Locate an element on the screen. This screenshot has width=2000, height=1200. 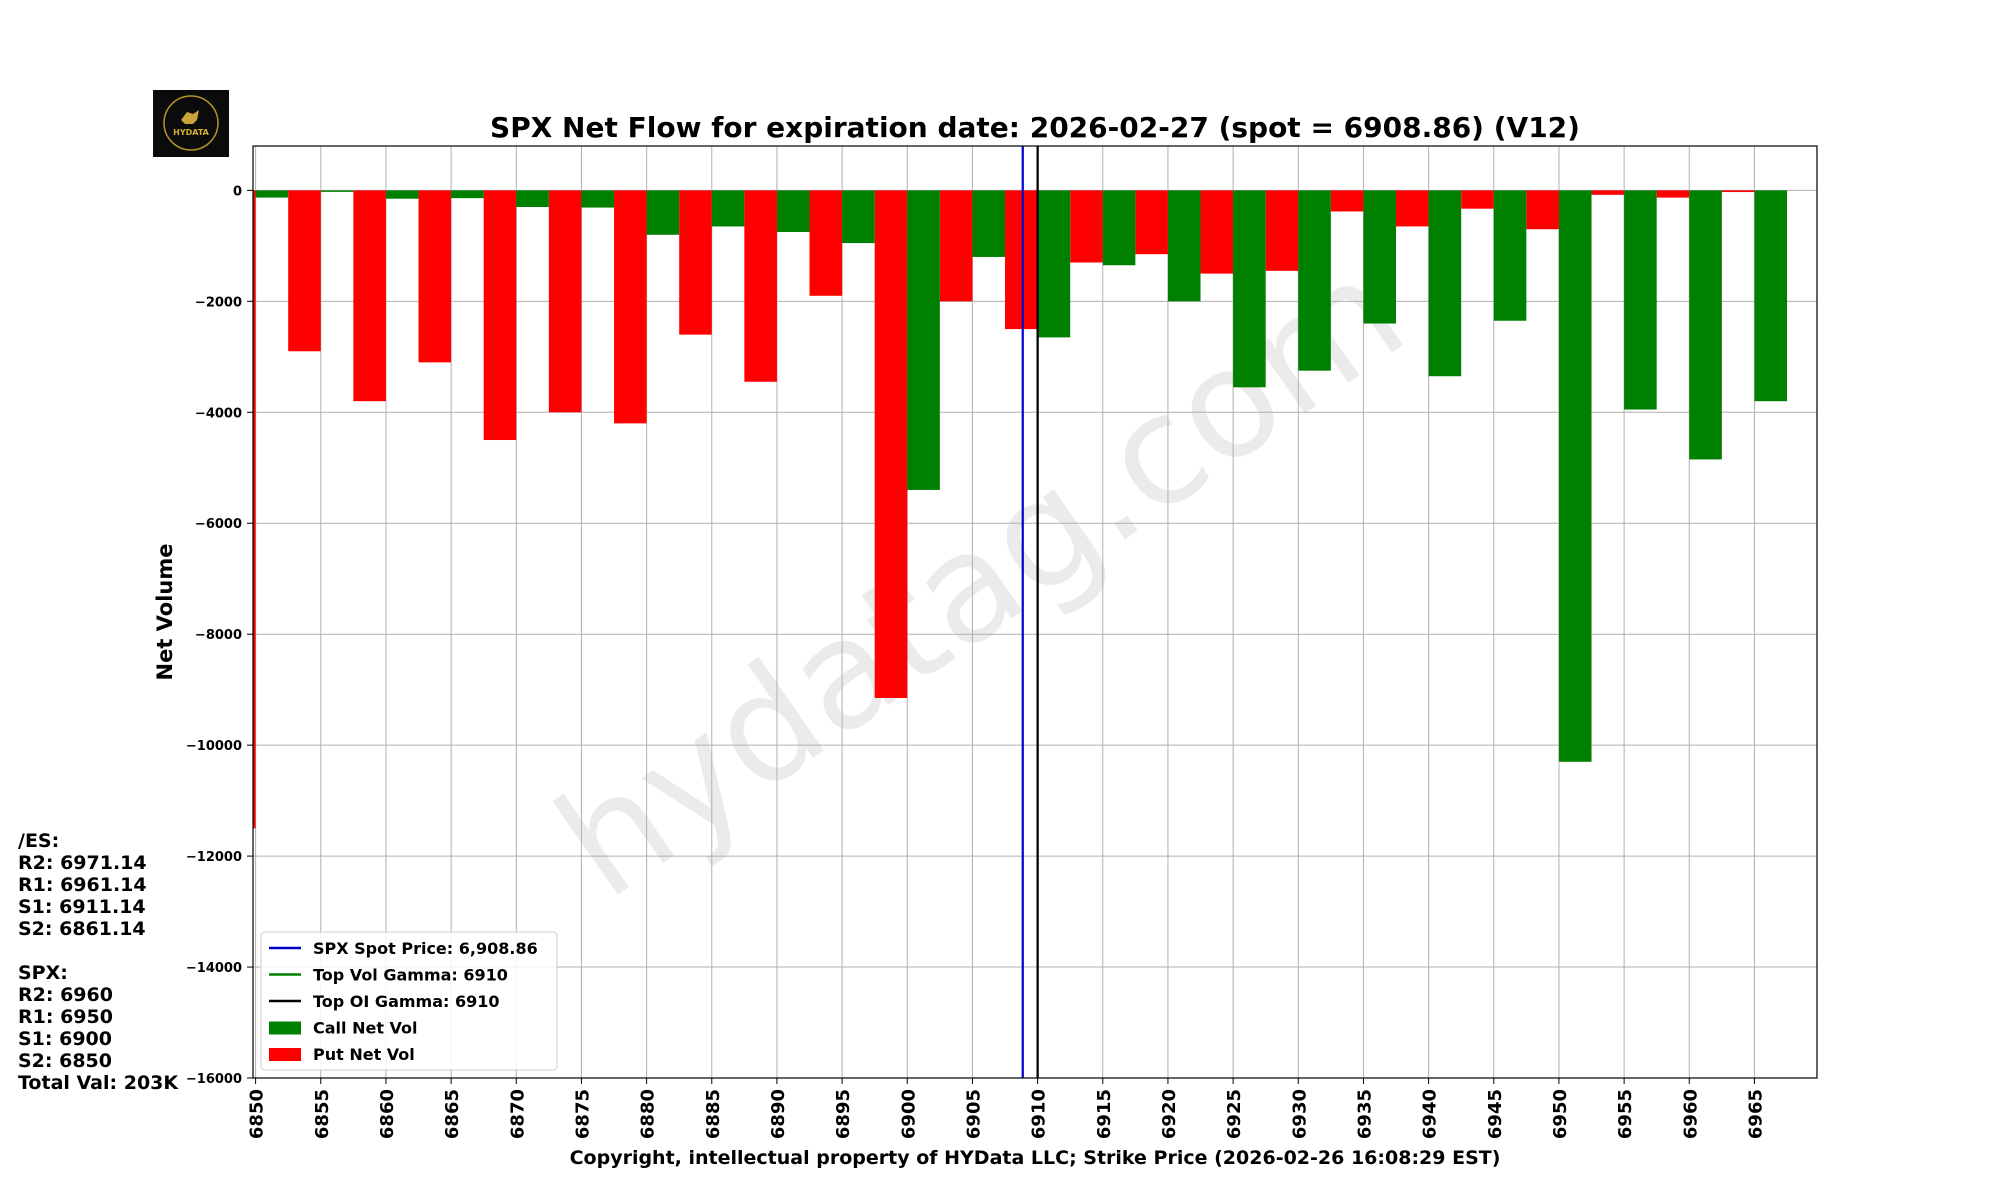
x-tick-label: 6950 is located at coordinates (1560, 1114).